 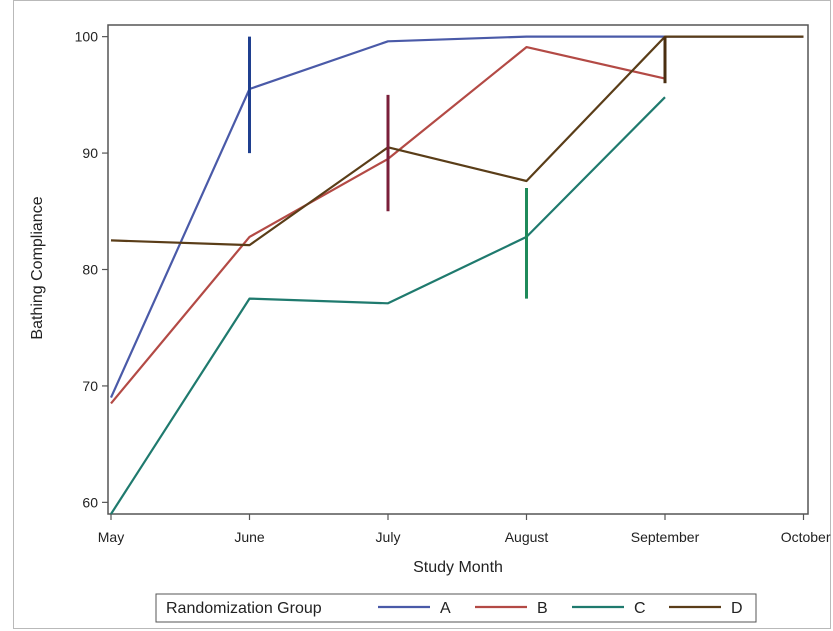 I want to click on y-tick-label: 100, so click(x=87, y=37).